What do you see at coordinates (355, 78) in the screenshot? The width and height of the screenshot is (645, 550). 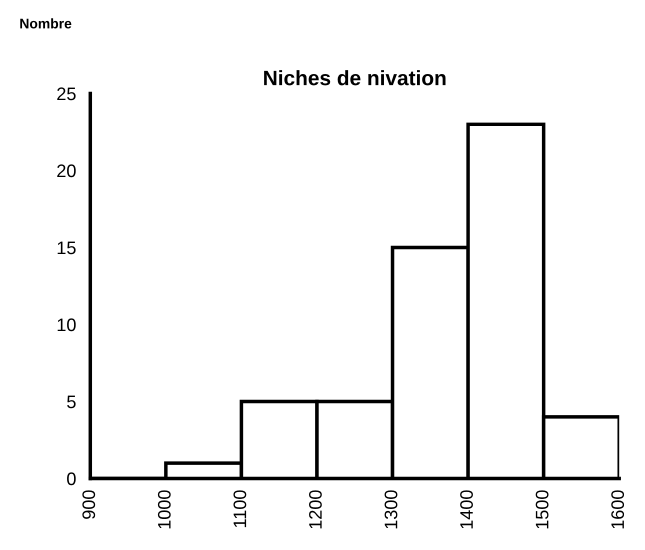 I see `chart-title: Niches de nivation` at bounding box center [355, 78].